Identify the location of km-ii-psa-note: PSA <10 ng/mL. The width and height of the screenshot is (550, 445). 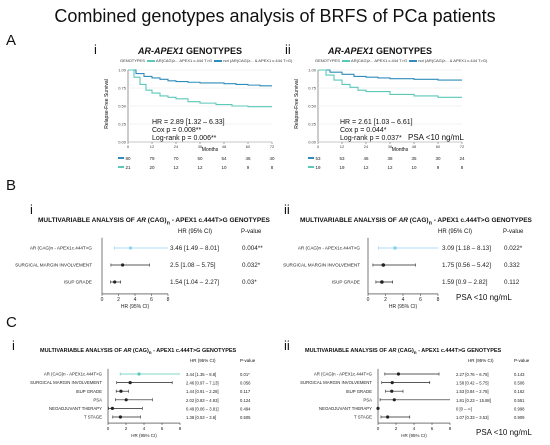
(436, 137).